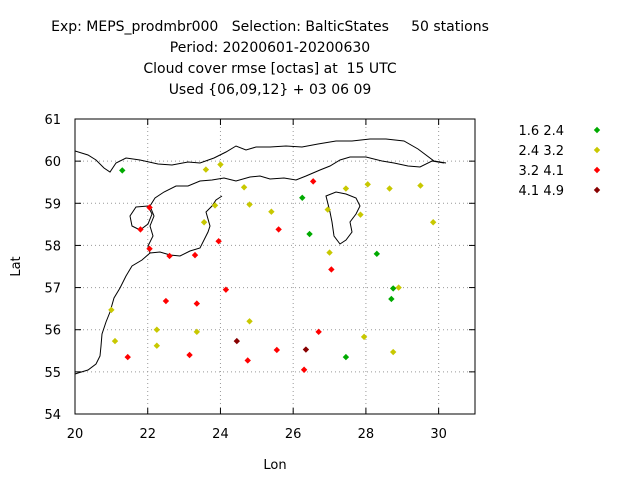 The width and height of the screenshot is (640, 480). What do you see at coordinates (52, 289) in the screenshot?
I see `y-tick-label: 57` at bounding box center [52, 289].